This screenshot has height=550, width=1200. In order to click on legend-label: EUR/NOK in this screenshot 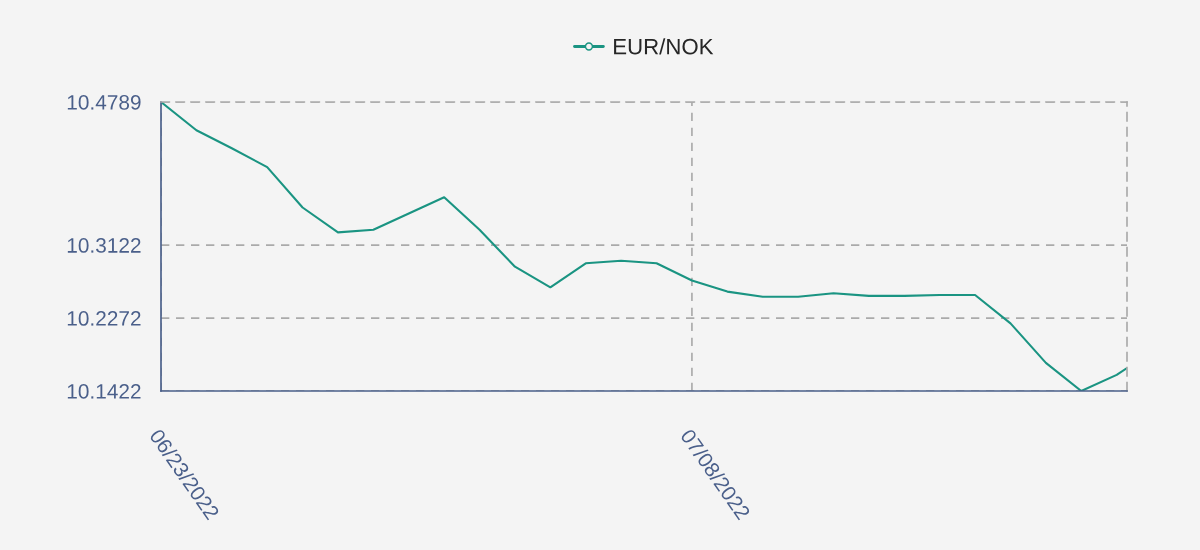, I will do `click(664, 46)`.